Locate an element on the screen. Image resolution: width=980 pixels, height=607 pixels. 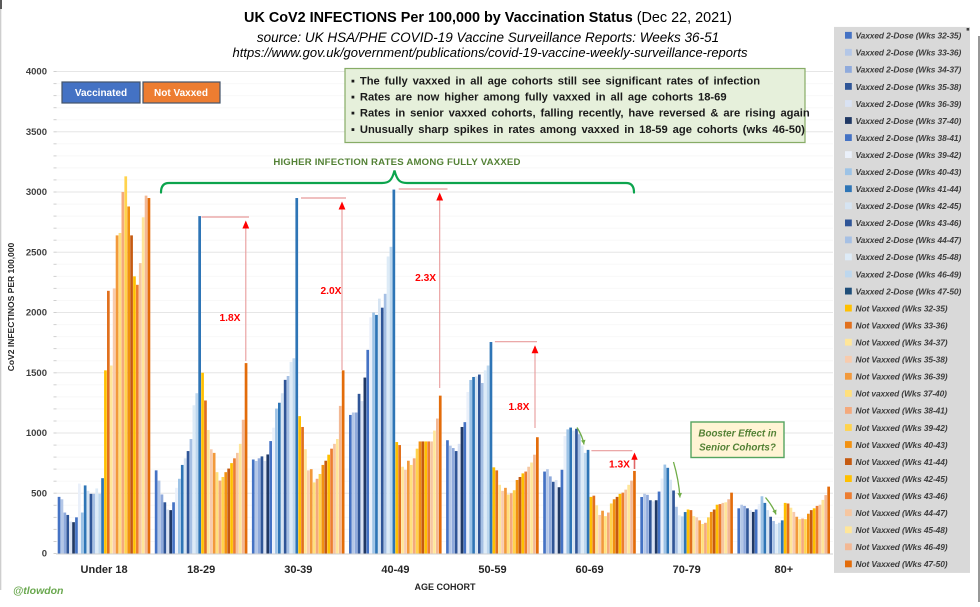
svg-text: Vaxxed 2-Dose (Wks 41-44) is located at coordinates (909, 189).